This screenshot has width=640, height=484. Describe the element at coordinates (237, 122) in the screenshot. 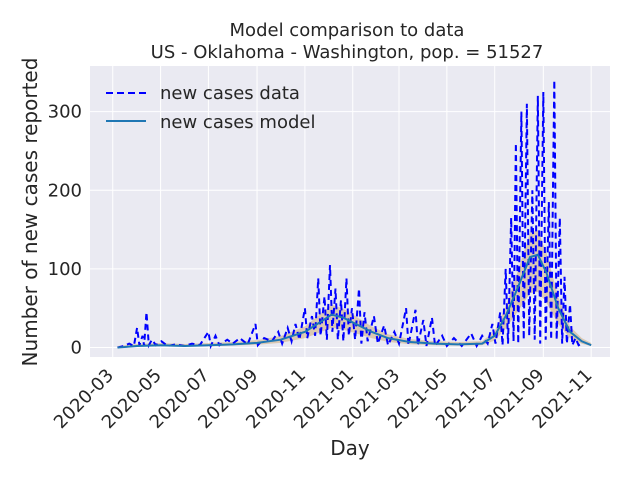

I see `legend-label-model: new cases model` at that location.